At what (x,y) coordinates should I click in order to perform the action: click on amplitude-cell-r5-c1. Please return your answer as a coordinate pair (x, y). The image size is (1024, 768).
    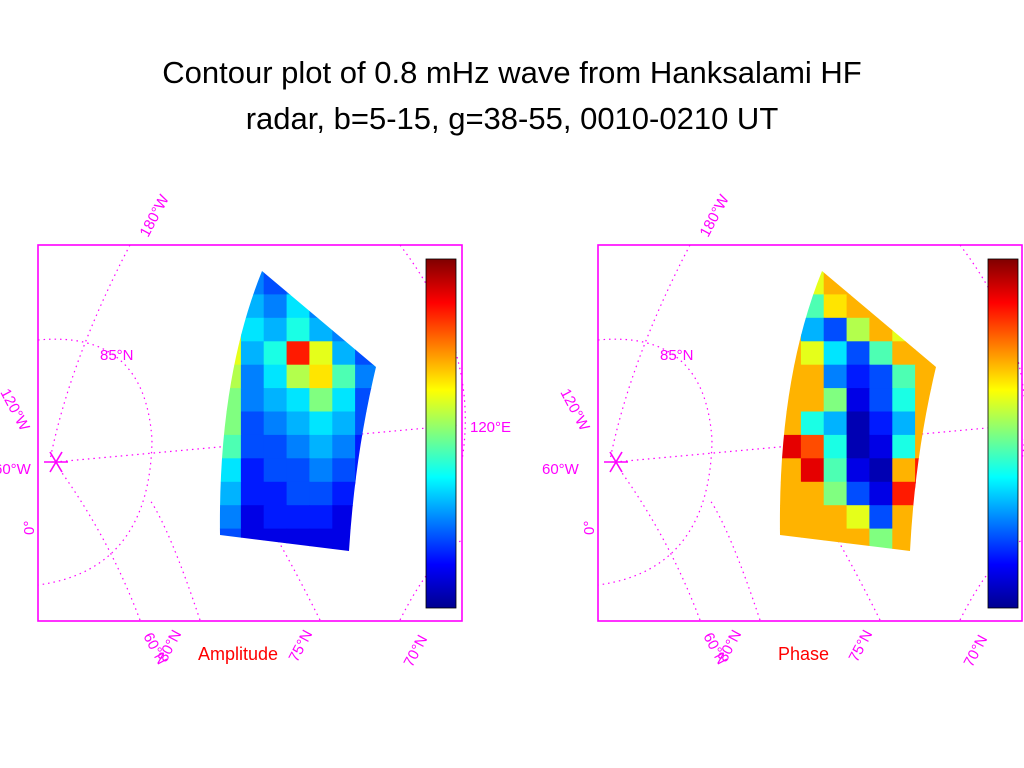
    Looking at the image, I should click on (252, 400).